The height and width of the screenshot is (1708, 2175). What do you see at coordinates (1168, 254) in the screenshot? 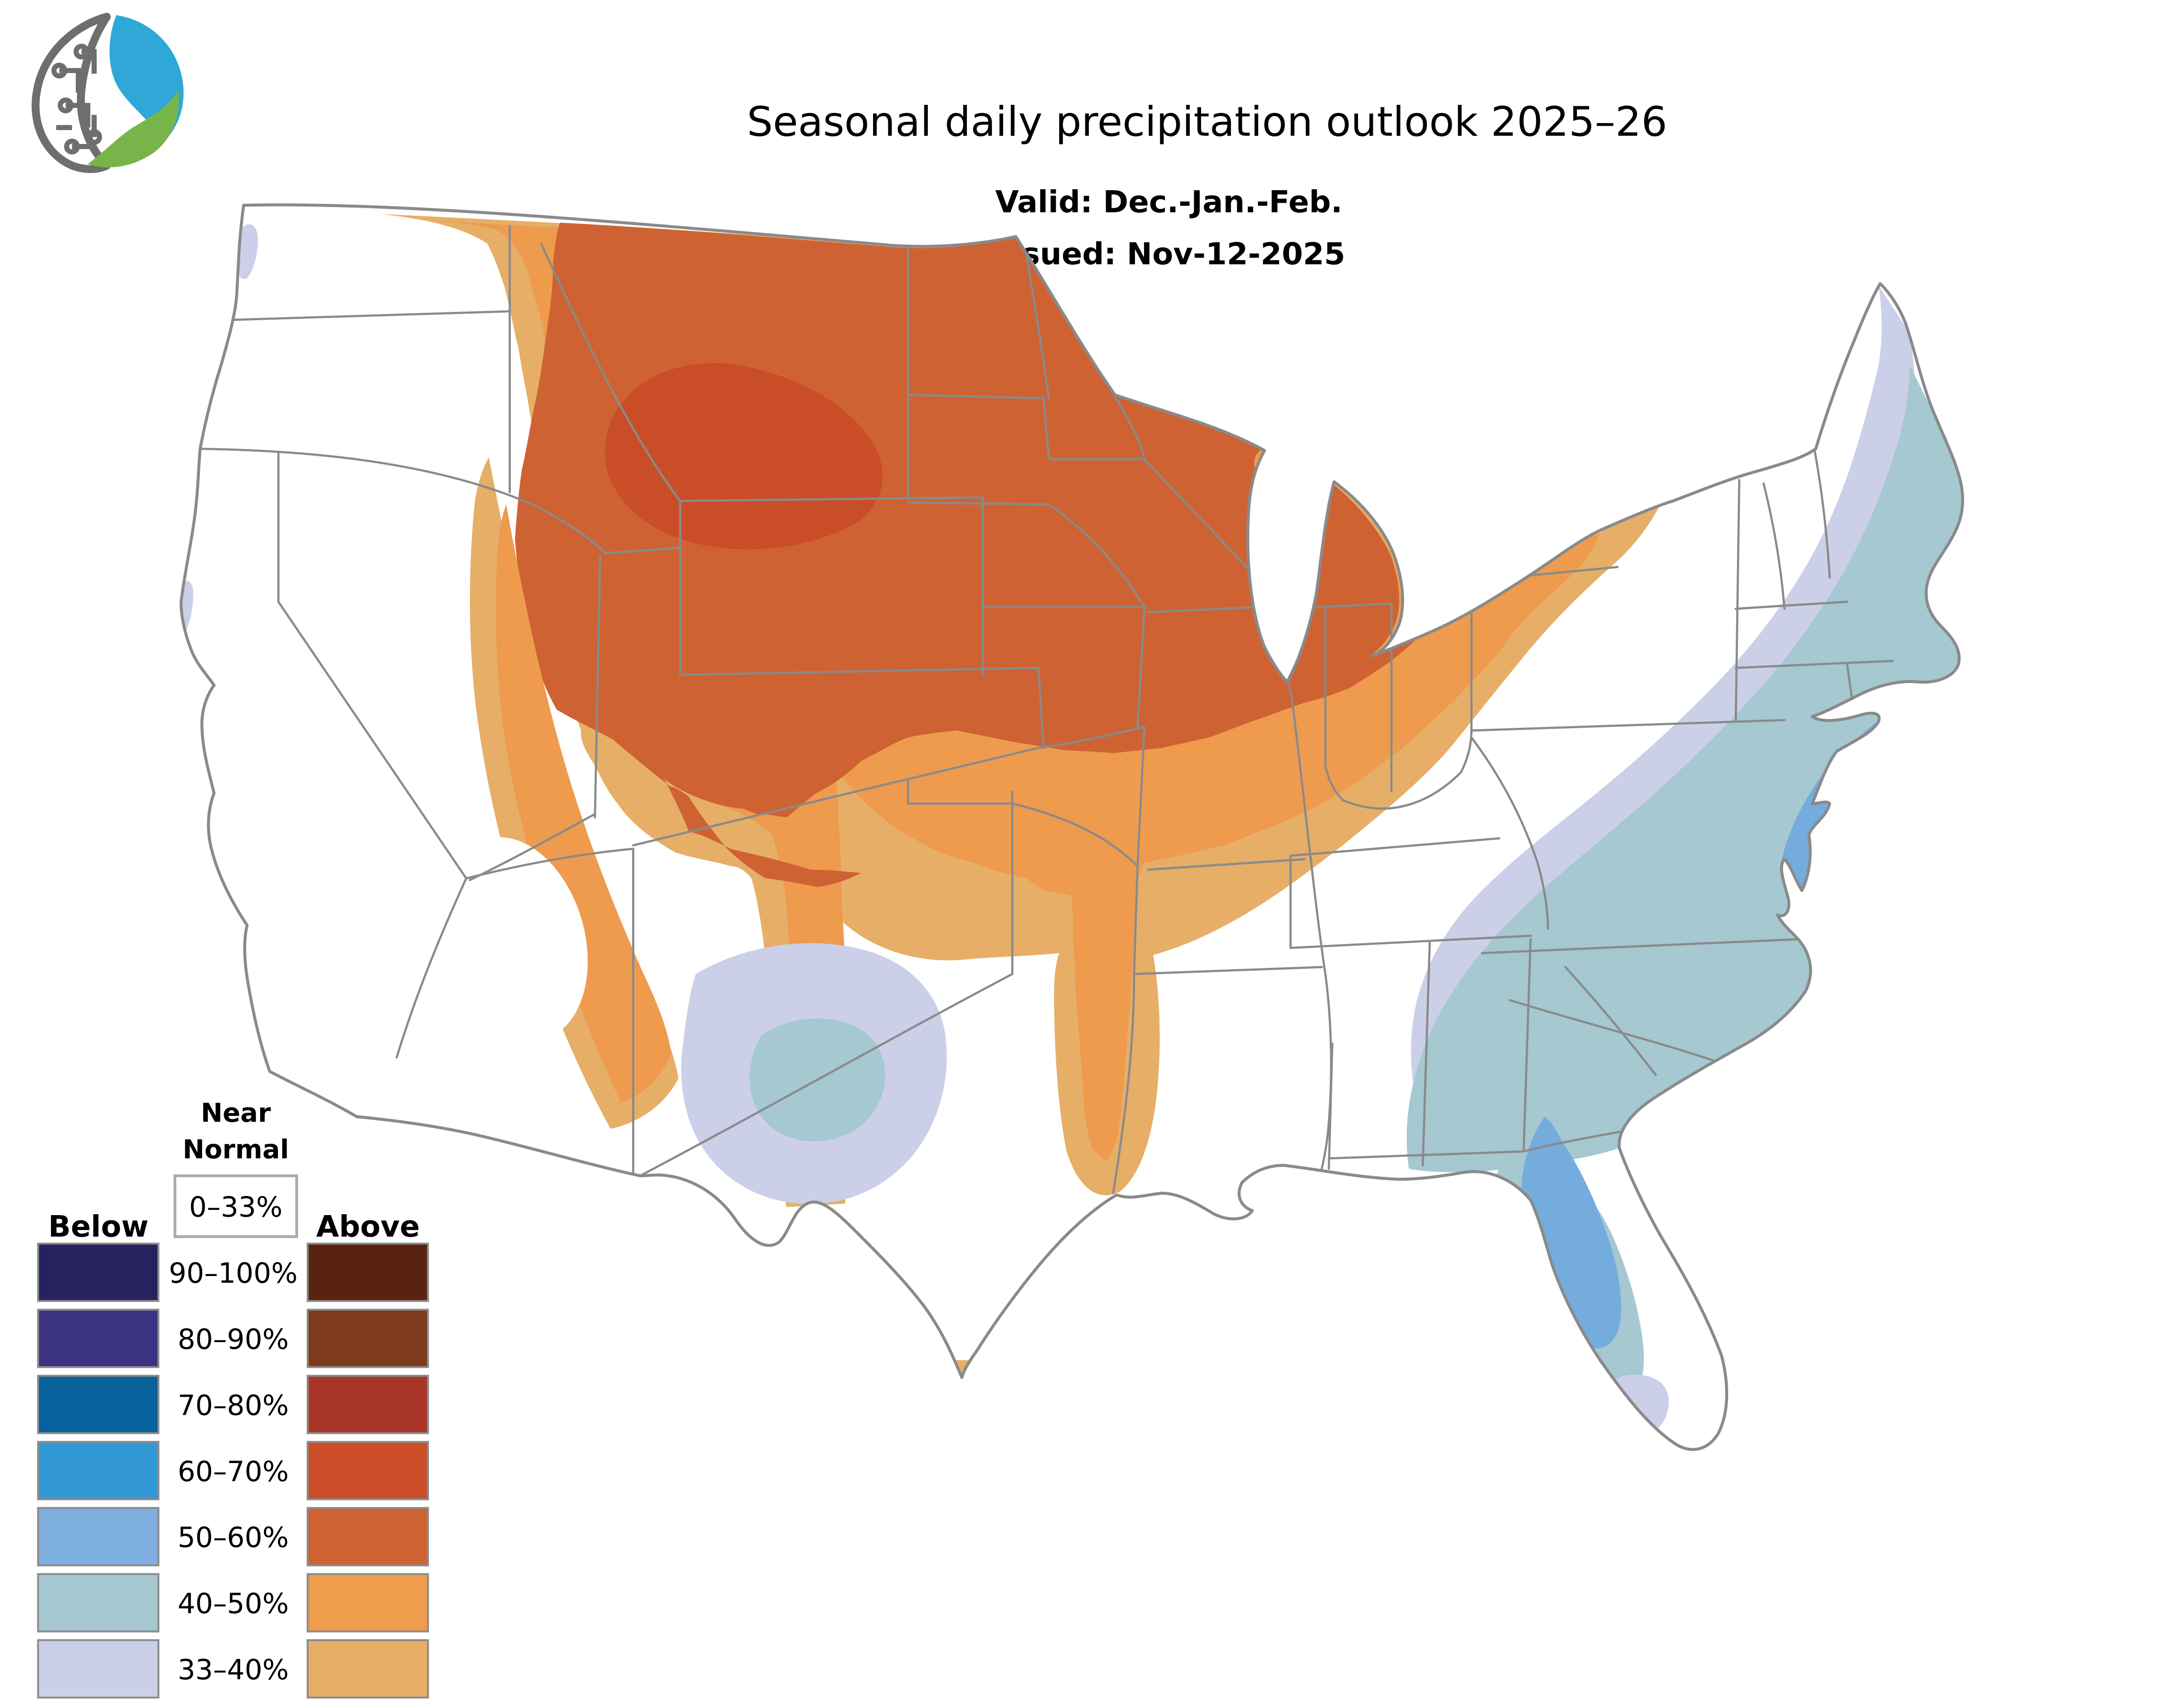
I see `issued-line: Issued: Nov-12-2025` at bounding box center [1168, 254].